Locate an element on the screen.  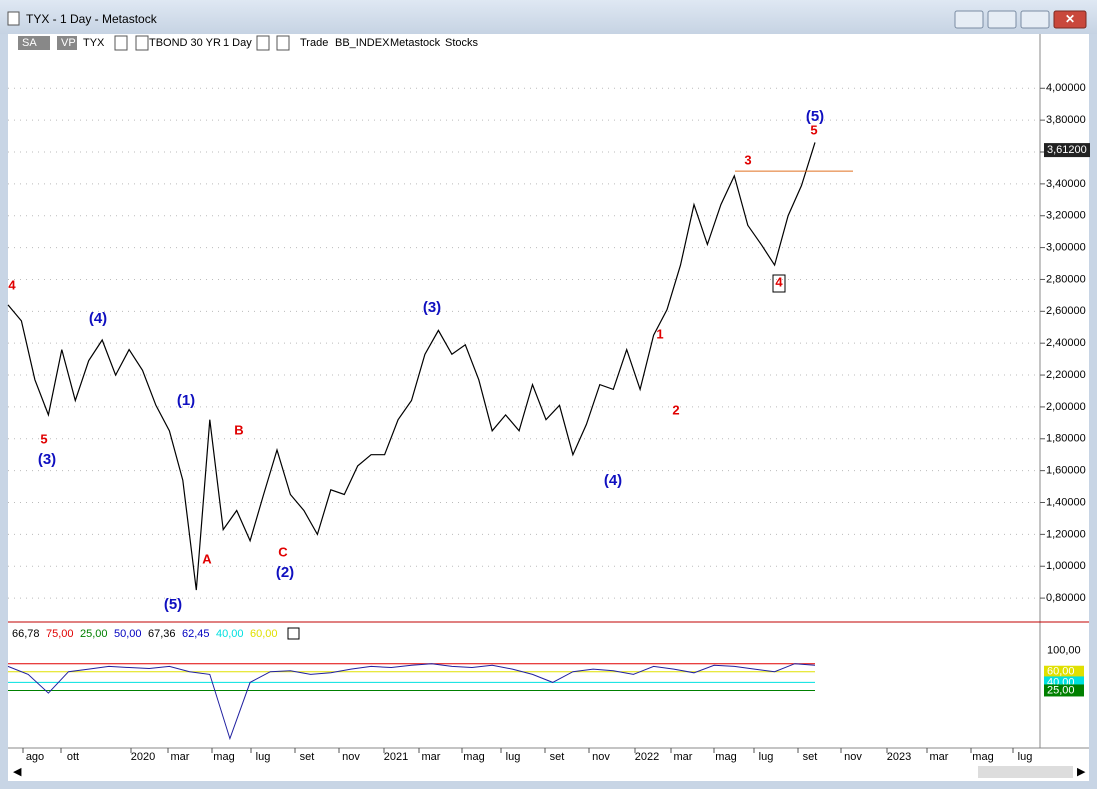
indicator-legend: 25,00 is located at coordinates (94, 634).